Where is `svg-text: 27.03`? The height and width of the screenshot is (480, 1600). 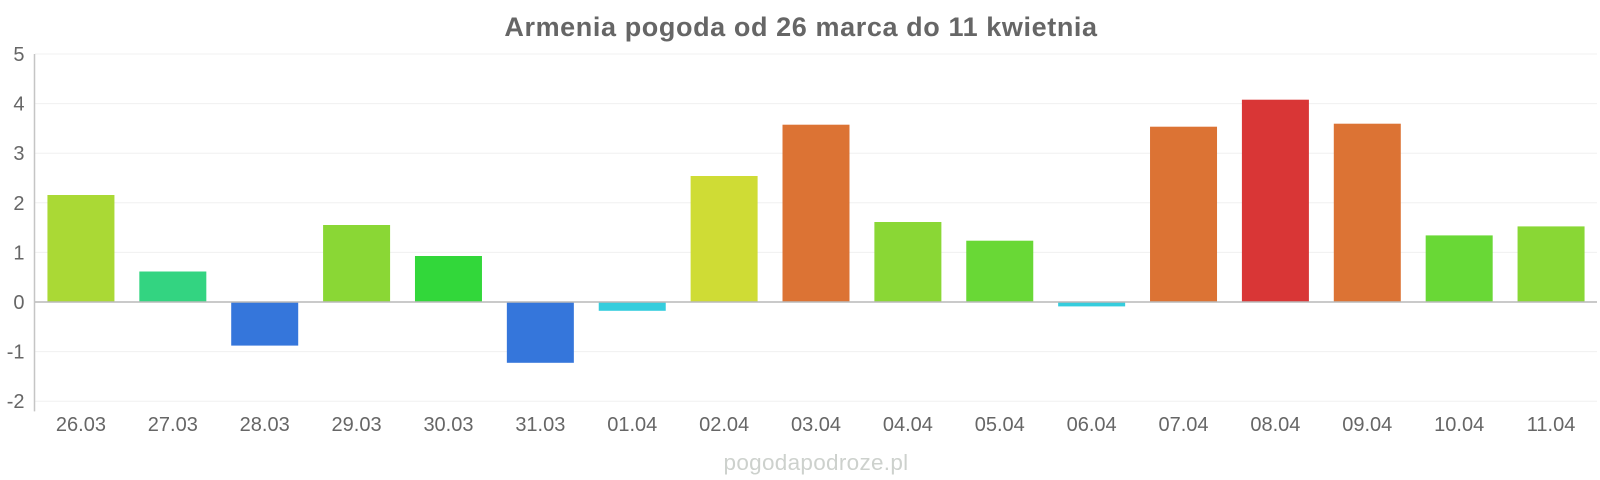 svg-text: 27.03 is located at coordinates (173, 425).